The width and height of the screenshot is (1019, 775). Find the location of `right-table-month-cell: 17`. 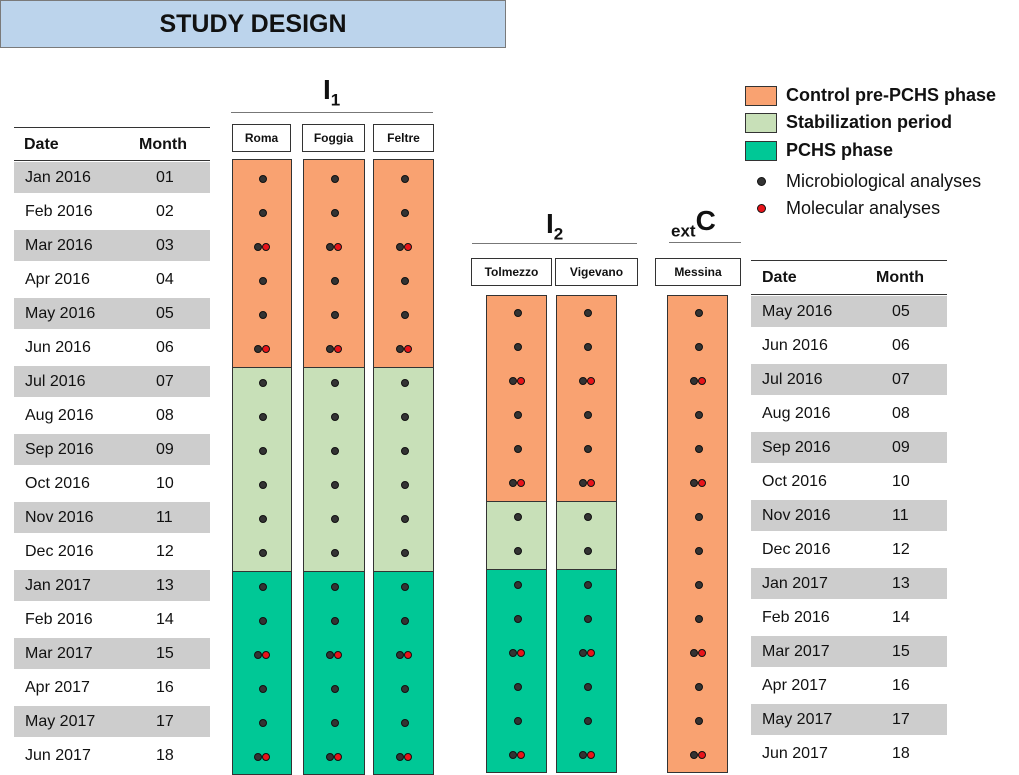

right-table-month-cell: 17 is located at coordinates (901, 719).